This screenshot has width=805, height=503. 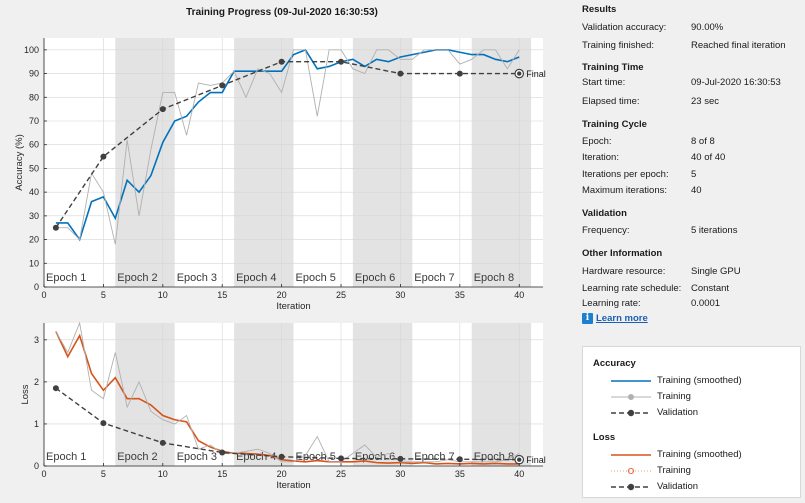 I want to click on info-icon: i, so click(x=587, y=318).